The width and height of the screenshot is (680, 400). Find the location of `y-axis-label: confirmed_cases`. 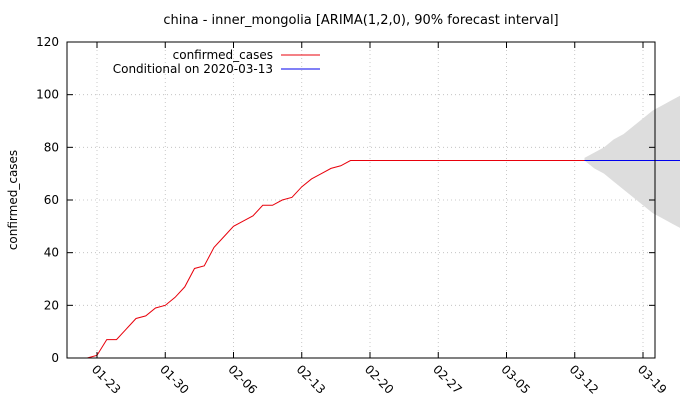

y-axis-label: confirmed_cases is located at coordinates (13, 200).